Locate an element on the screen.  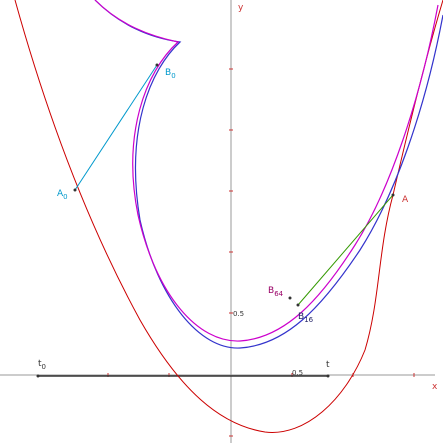
label-base: t is located at coordinates (40, 364).